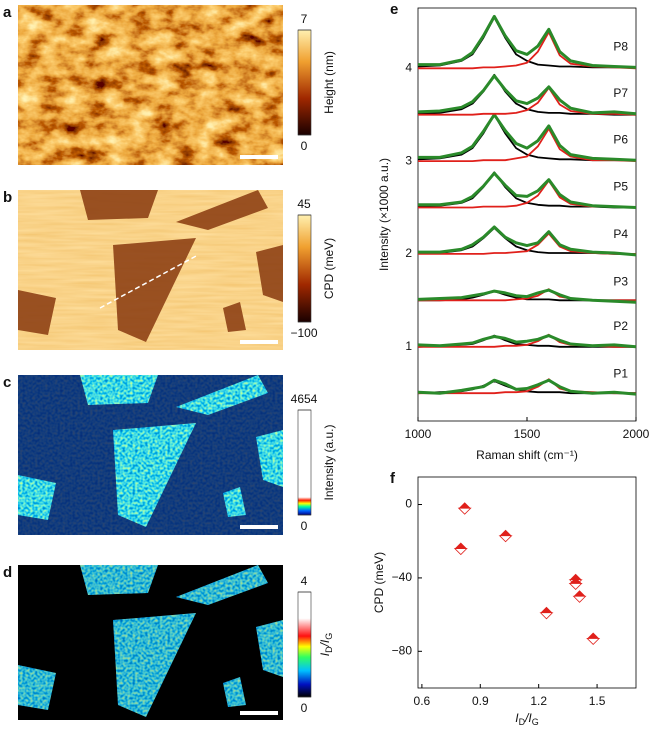 Image resolution: width=652 pixels, height=735 pixels. I want to click on colorbar-title-part: /I, so click(325, 643).